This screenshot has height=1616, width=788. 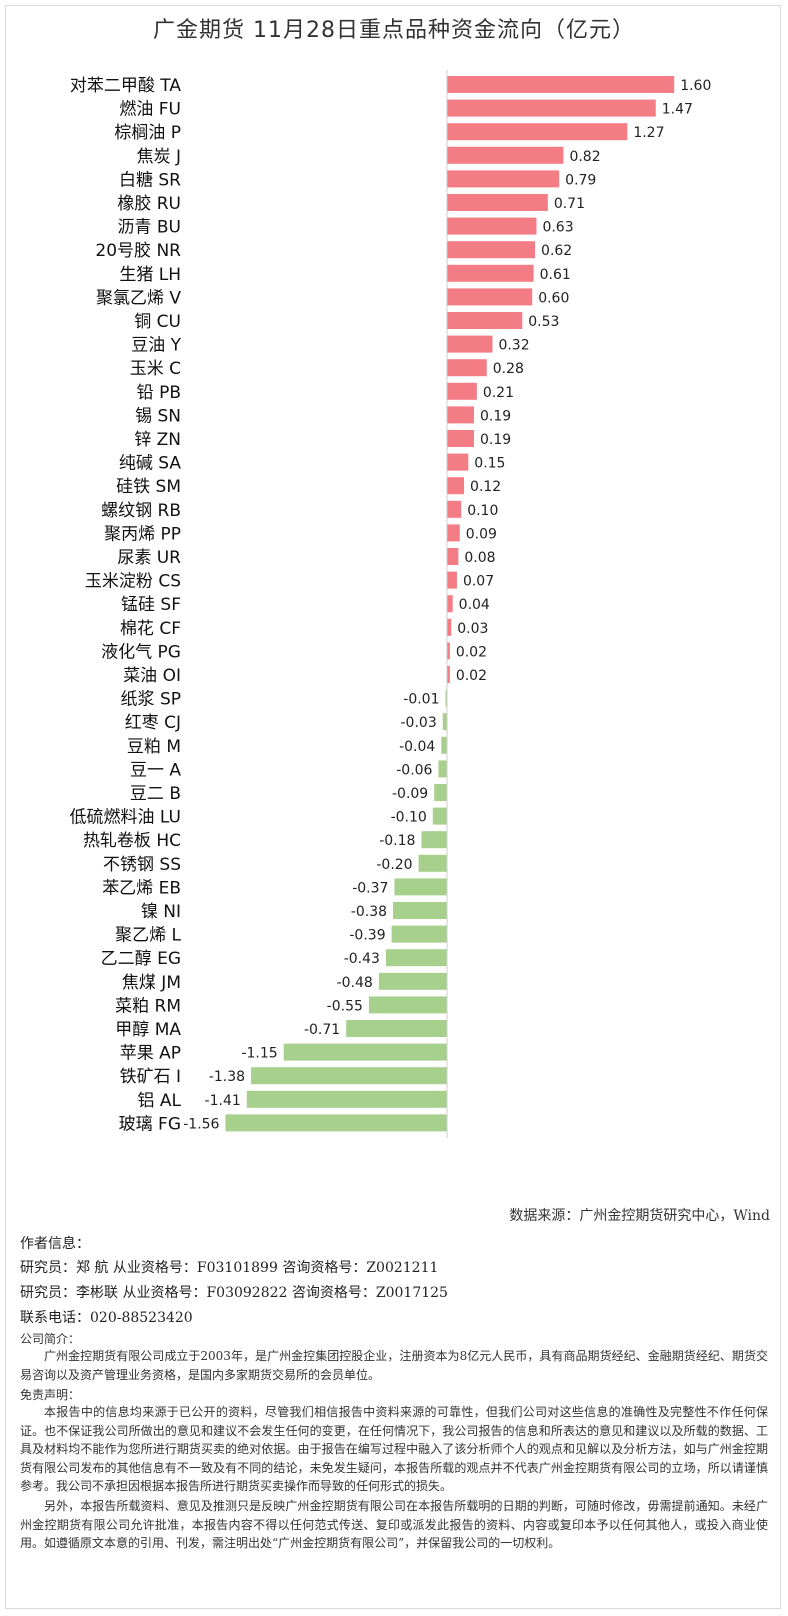 What do you see at coordinates (133, 582) in the screenshot?
I see `category-label: 玉米淀粉 CS` at bounding box center [133, 582].